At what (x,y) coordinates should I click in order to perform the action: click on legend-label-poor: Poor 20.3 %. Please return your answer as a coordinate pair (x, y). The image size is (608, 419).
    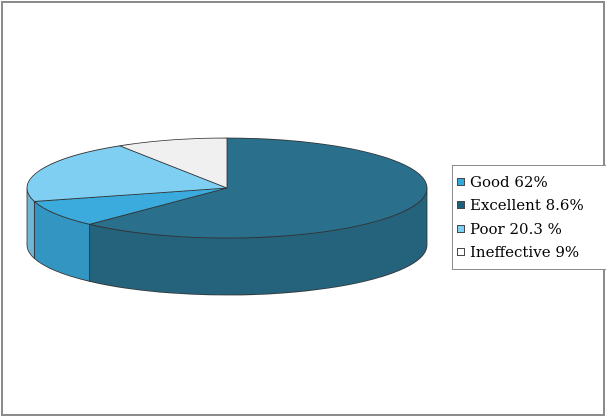
    Looking at the image, I should click on (516, 228).